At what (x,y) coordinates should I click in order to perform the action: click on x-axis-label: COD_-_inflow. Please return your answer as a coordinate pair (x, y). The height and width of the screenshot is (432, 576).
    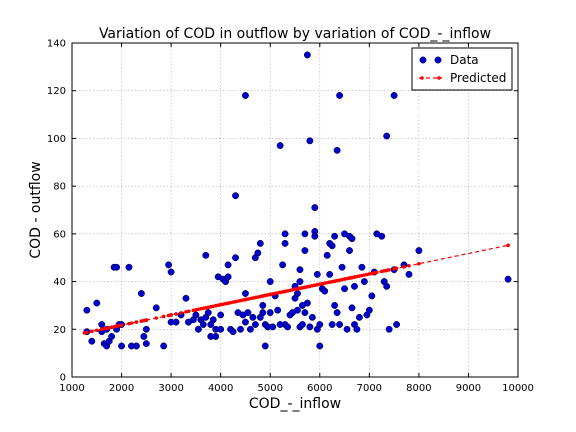
    Looking at the image, I should click on (295, 404).